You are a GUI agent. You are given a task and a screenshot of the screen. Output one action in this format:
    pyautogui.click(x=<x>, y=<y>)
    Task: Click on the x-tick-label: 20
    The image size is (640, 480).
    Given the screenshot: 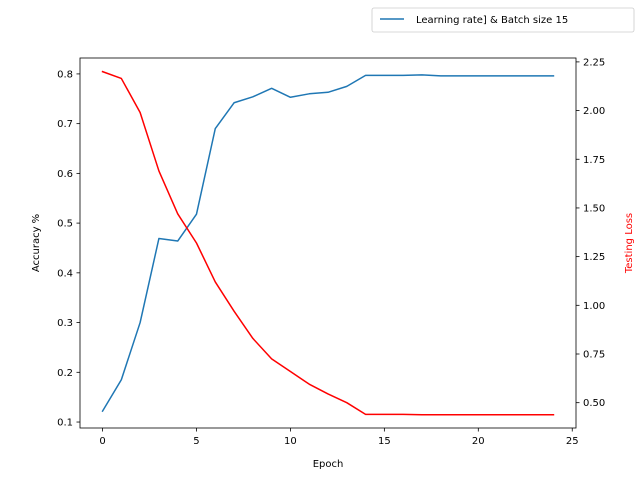 What is the action you would take?
    pyautogui.click(x=478, y=441)
    